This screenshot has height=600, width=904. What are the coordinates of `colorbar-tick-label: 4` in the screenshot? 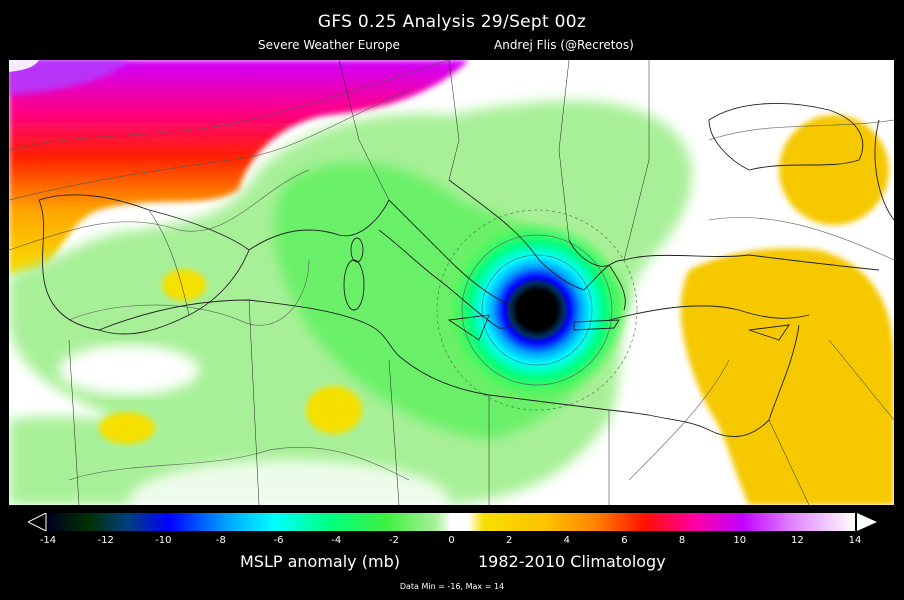 It's located at (566, 540).